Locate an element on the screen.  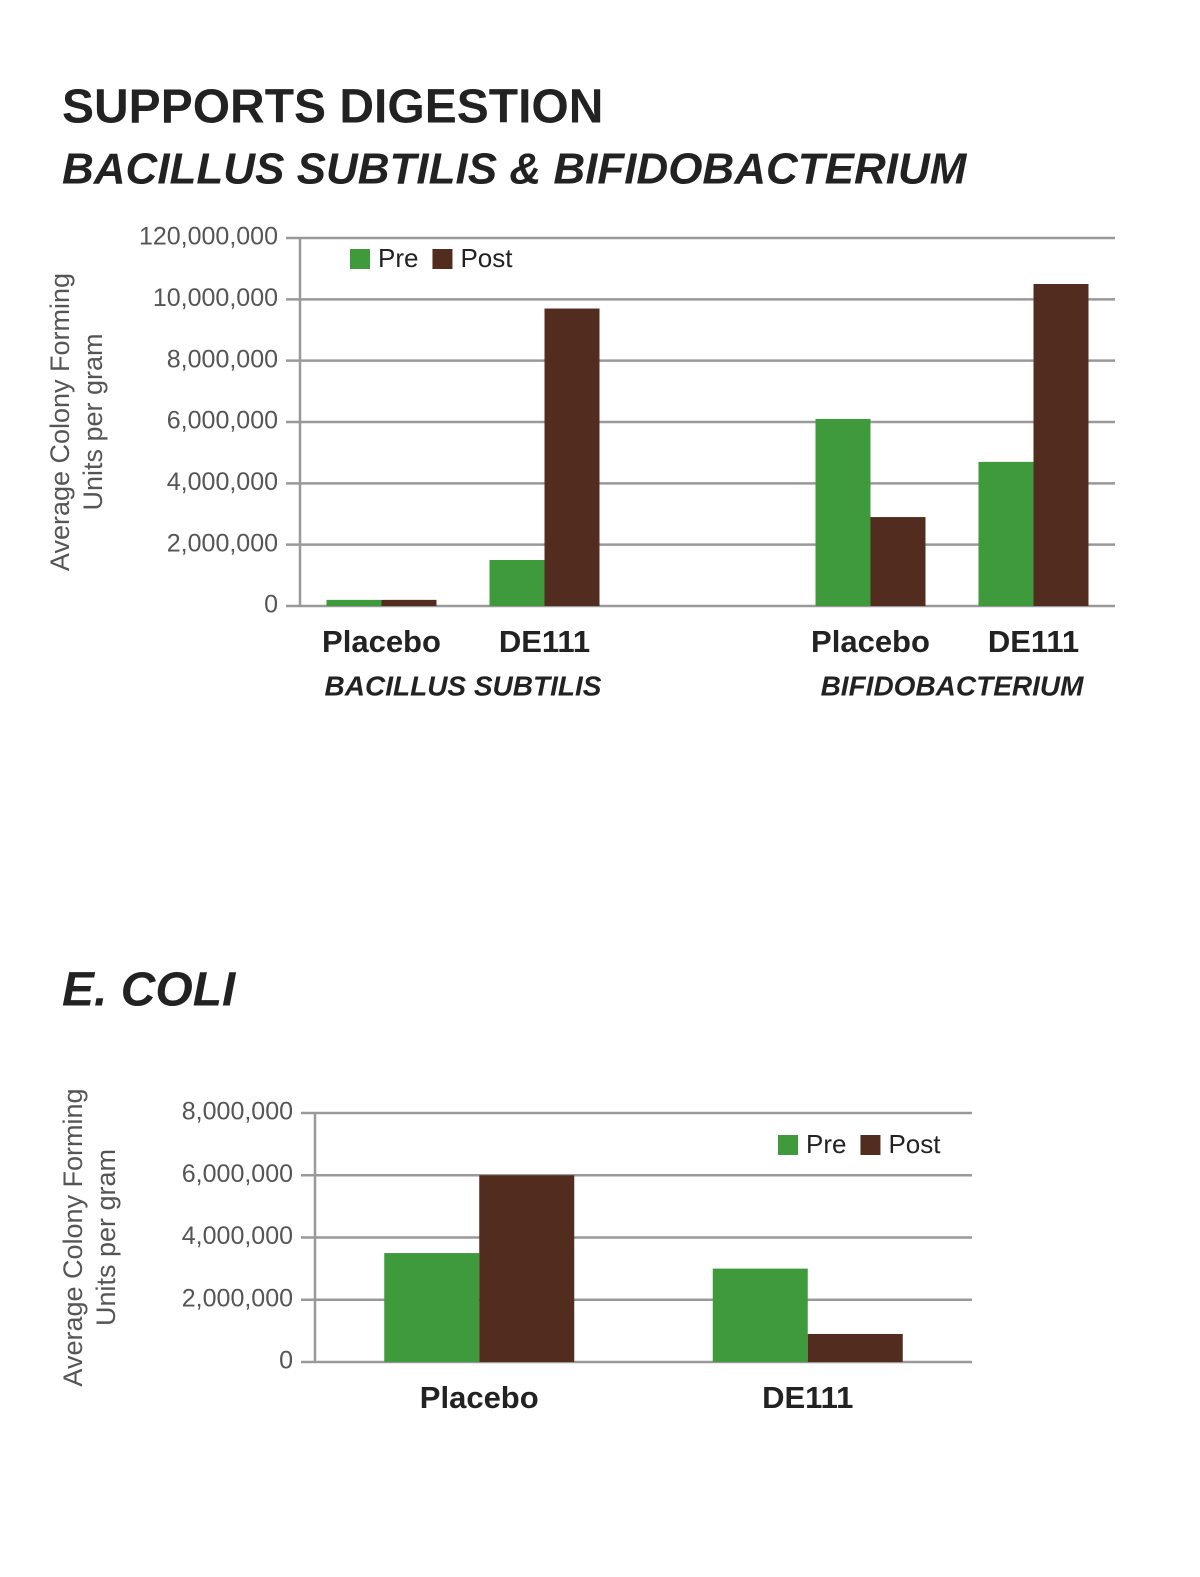
group-label: BIFIDOBACTERIUM is located at coordinates (953, 685).